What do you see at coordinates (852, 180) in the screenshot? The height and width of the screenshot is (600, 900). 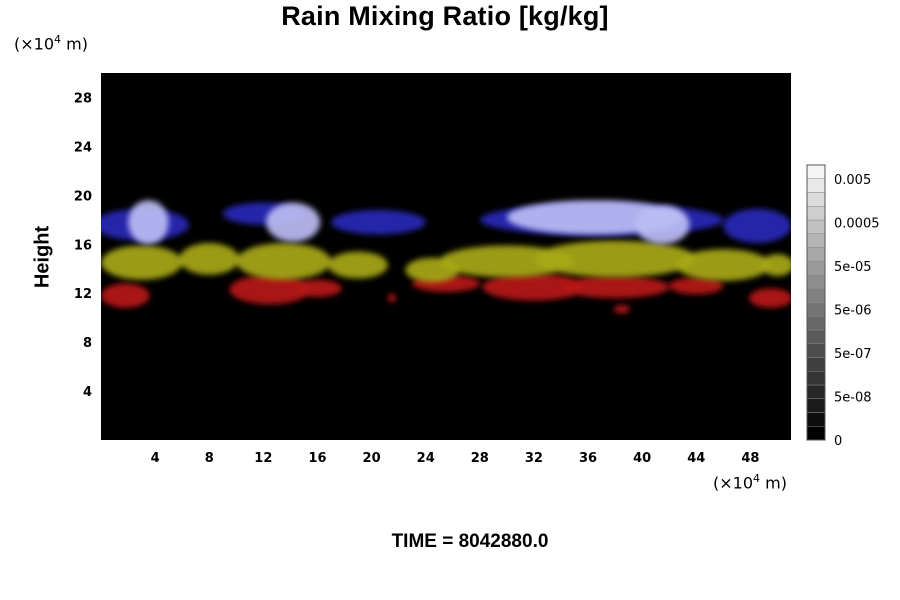 I see `colorbar-tick-label: 0.005` at bounding box center [852, 180].